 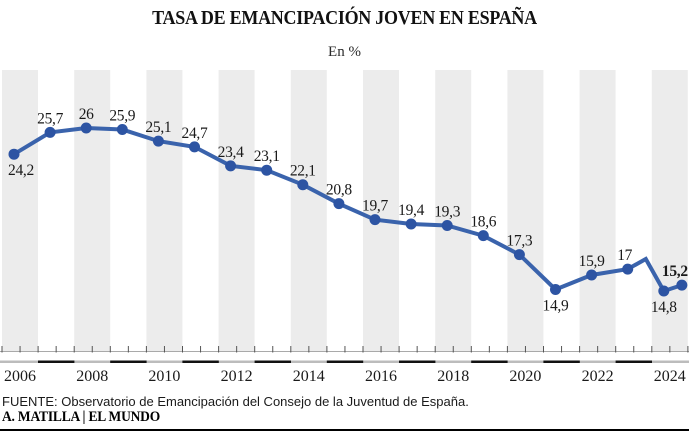 I want to click on data-point-label: 24,2, so click(x=21, y=170).